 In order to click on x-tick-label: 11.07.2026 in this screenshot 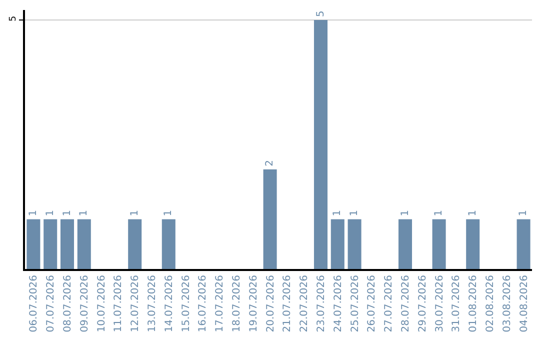, I will do `click(118, 303)`.